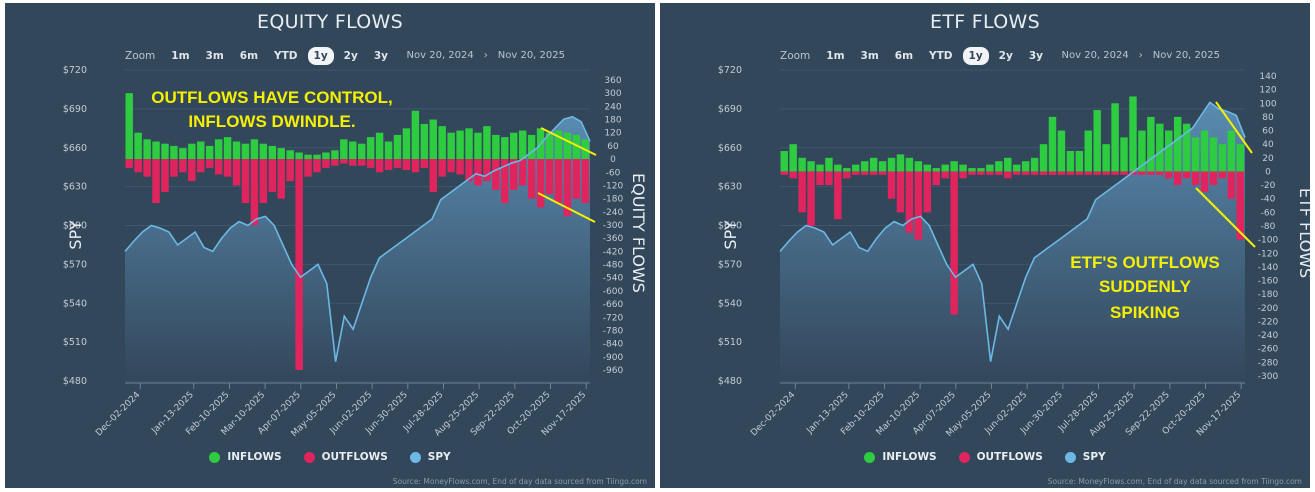  I want to click on y-right-tick-label: -480, so click(613, 266).